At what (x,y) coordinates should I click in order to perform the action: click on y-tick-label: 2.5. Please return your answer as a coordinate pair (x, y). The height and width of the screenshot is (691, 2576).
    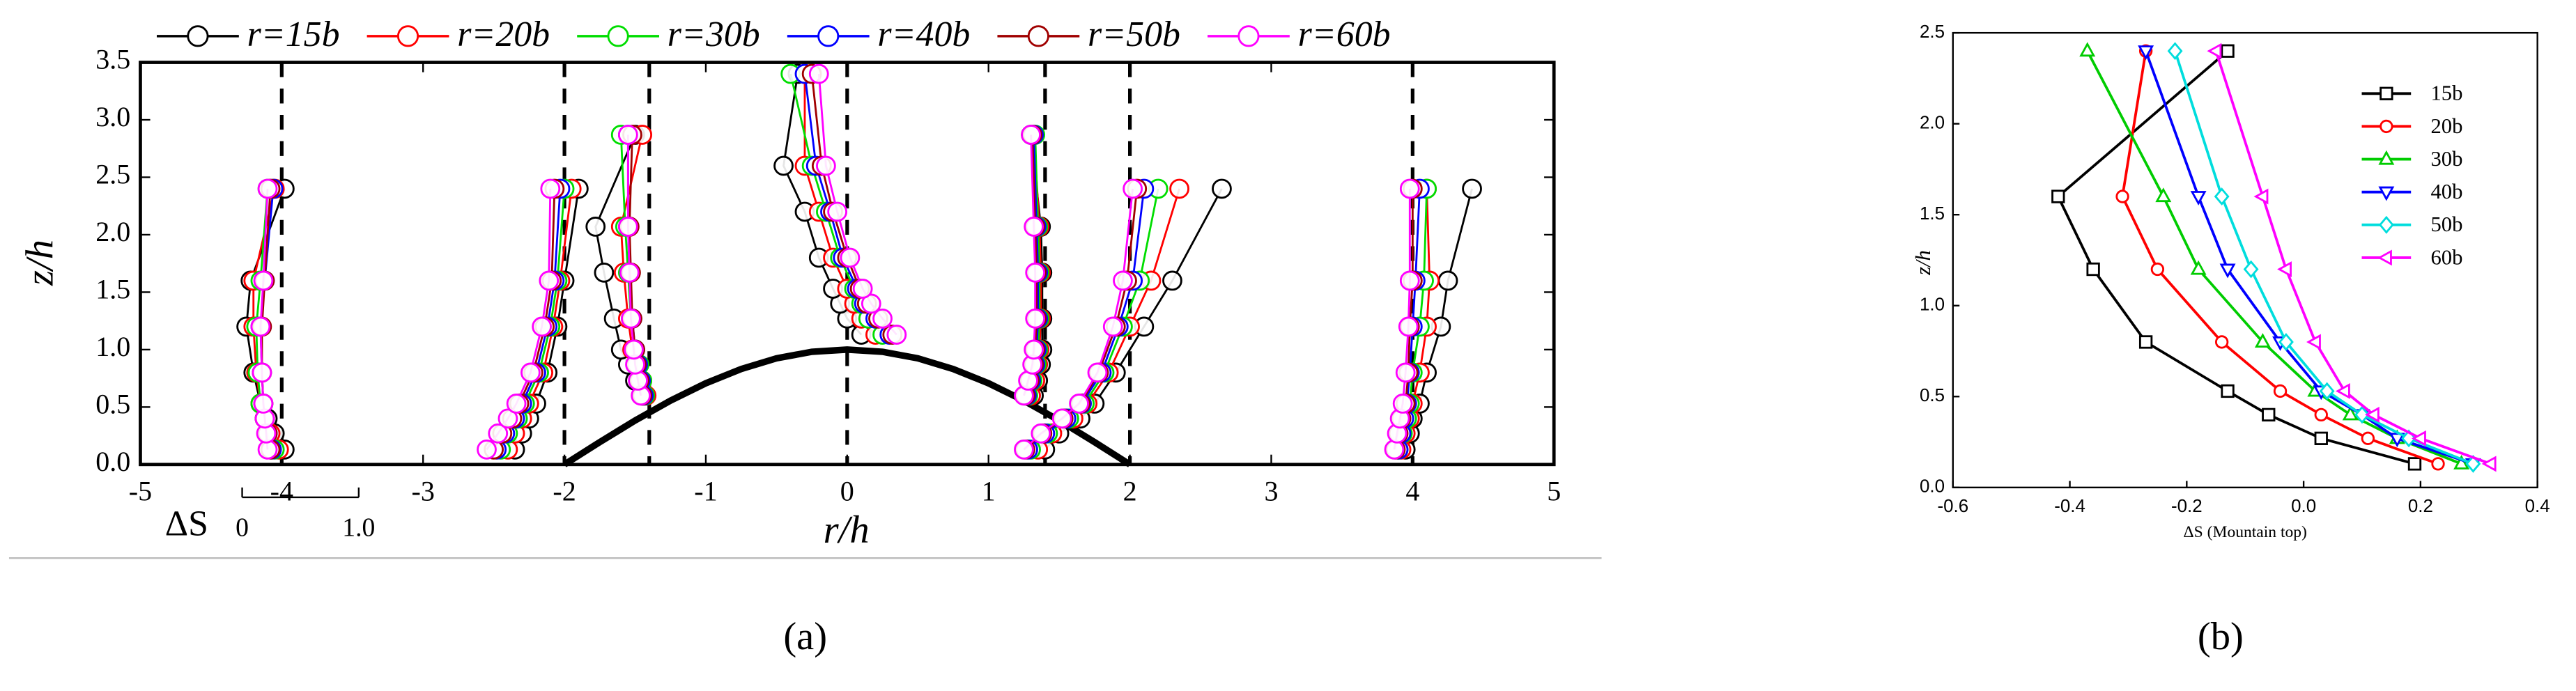
    Looking at the image, I should click on (112, 174).